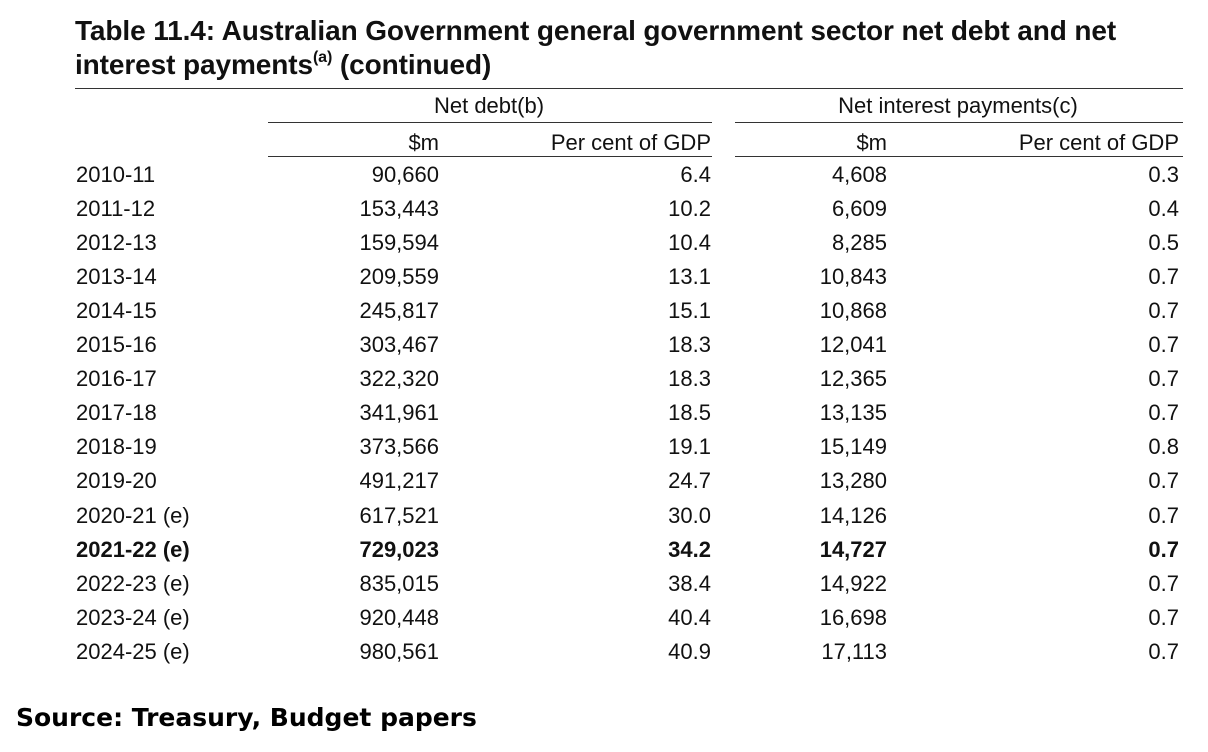 The image size is (1208, 752). What do you see at coordinates (604, 277) in the screenshot?
I see `table-row: 2013-14 209,559 13.1 10,843 0.7` at bounding box center [604, 277].